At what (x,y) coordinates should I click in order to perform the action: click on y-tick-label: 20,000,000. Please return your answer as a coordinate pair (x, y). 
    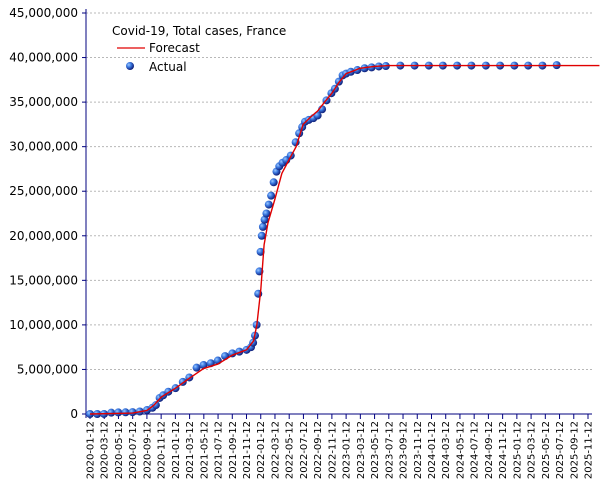
    Looking at the image, I should click on (43, 236).